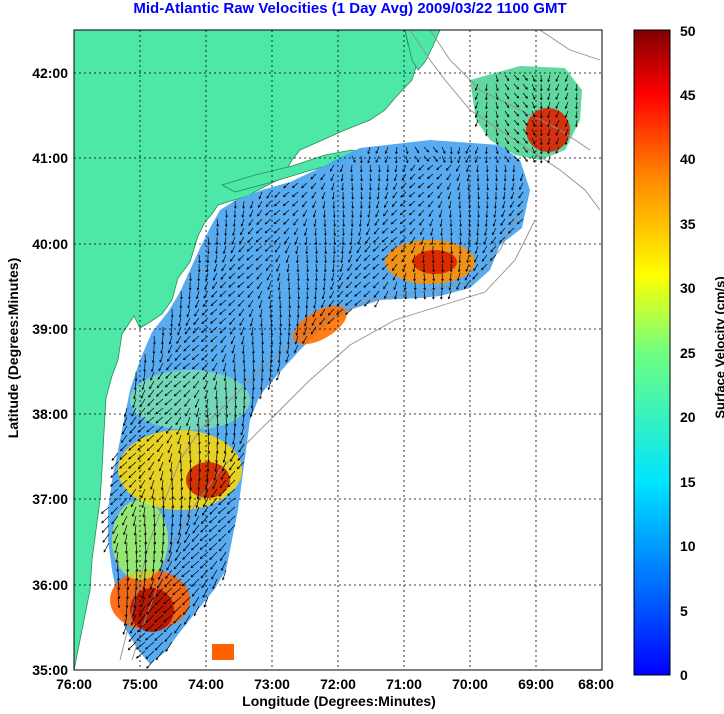 This screenshot has height=714, width=724. I want to click on y-tick-label: 35:00, so click(50, 670).